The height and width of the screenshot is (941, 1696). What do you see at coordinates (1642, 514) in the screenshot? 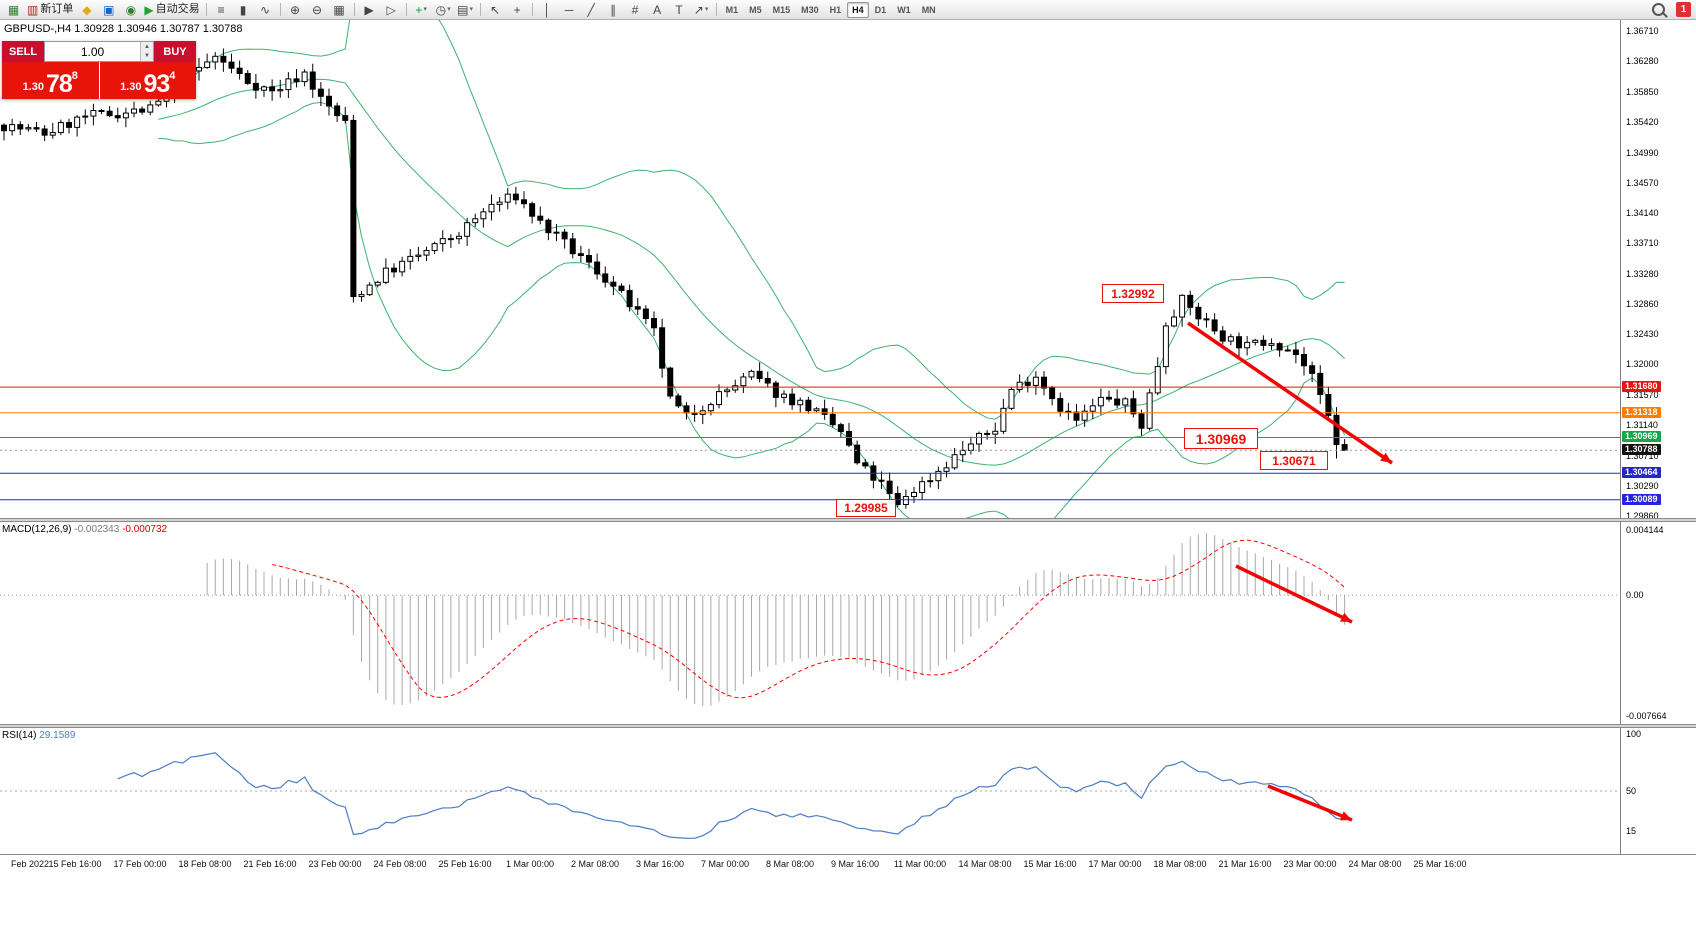
I see `price-tick: 1.29860` at bounding box center [1642, 514].